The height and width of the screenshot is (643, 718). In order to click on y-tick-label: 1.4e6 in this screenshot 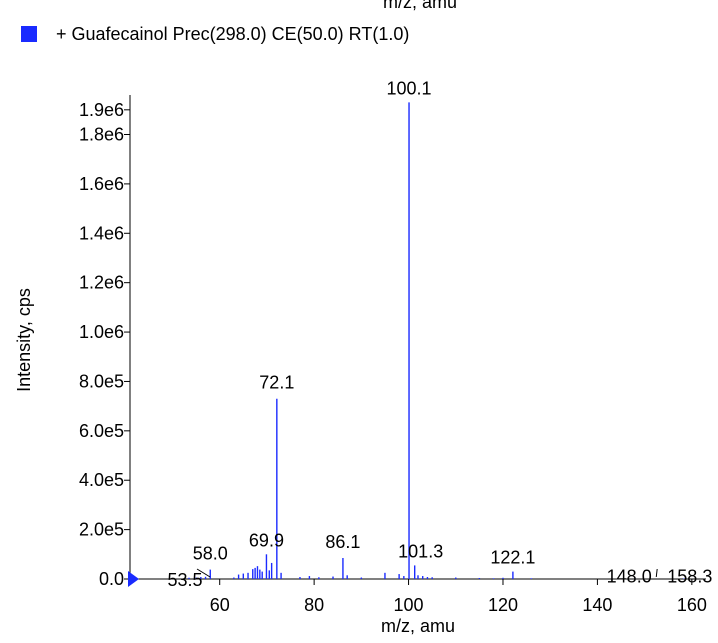, I will do `click(101, 233)`.